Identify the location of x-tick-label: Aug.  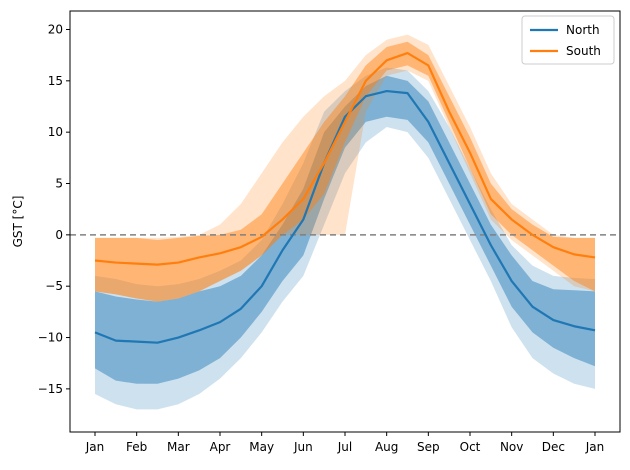
(386, 447).